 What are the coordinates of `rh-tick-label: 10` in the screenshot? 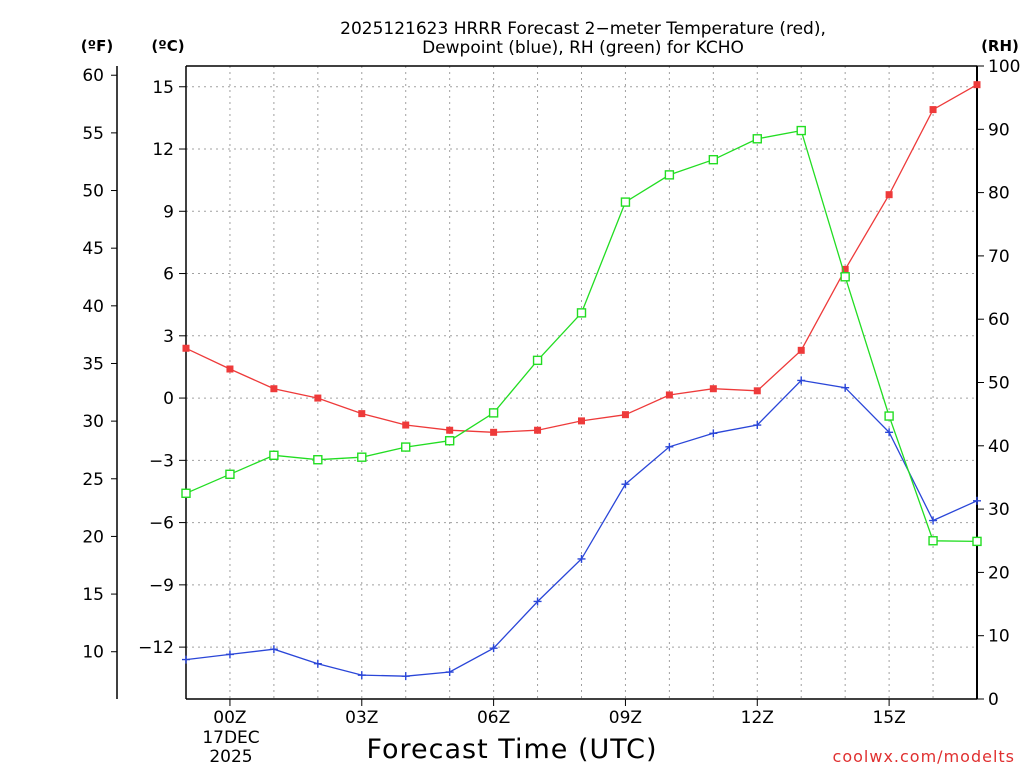 It's located at (999, 637).